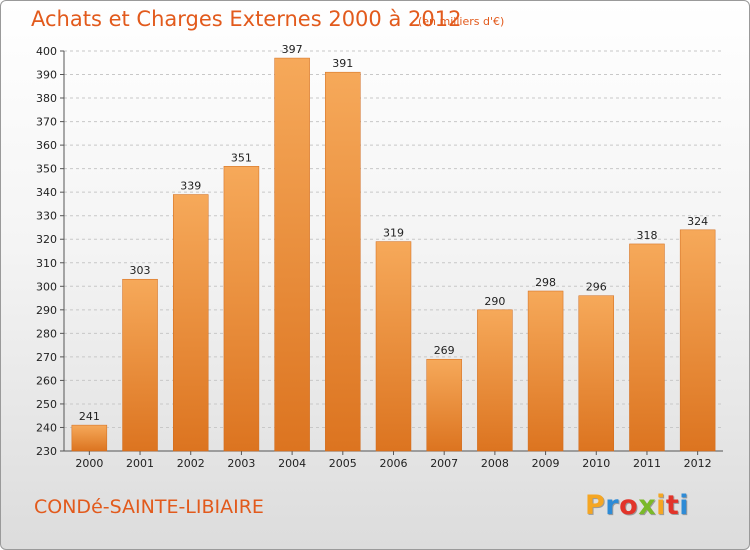  I want to click on chart-unit: (en milliers d'€), so click(461, 21).